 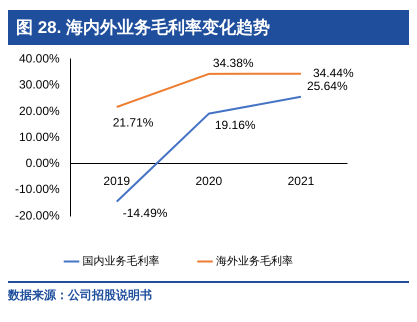 What do you see at coordinates (39, 59) in the screenshot?
I see `y-tick-label: 40.00%` at bounding box center [39, 59].